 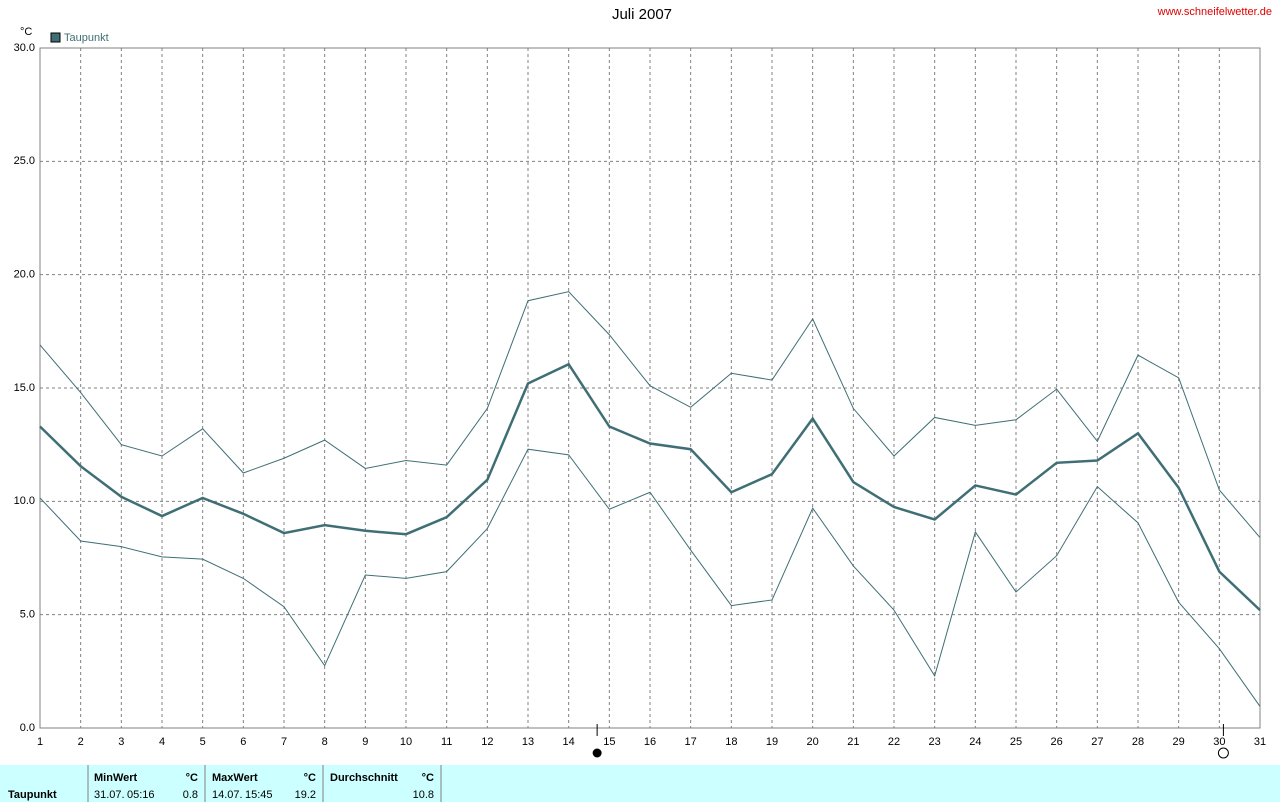 What do you see at coordinates (1138, 742) in the screenshot?
I see `x-tick-label: 28` at bounding box center [1138, 742].